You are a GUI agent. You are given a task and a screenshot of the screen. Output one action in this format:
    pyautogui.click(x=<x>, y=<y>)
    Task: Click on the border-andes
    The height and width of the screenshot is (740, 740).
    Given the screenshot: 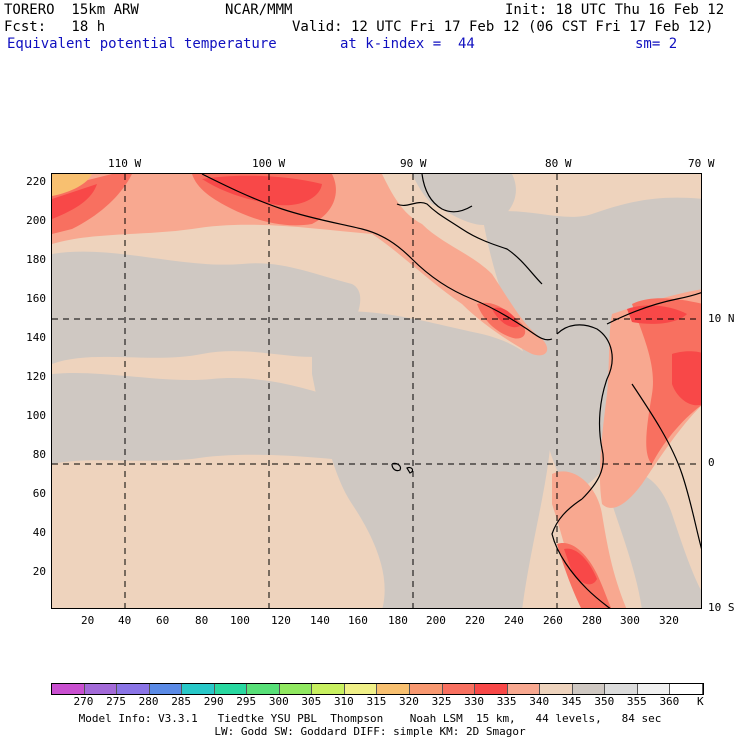 What is the action you would take?
    pyautogui.click(x=666, y=466)
    